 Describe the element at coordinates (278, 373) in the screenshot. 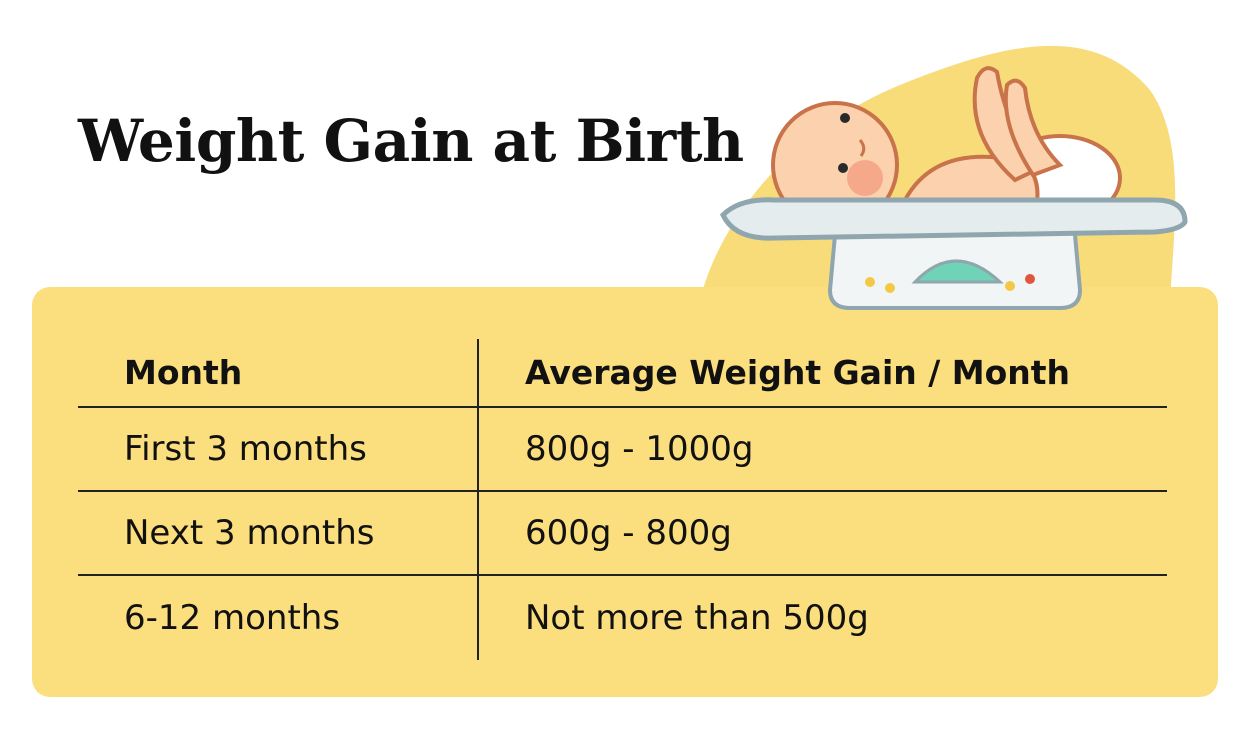

I see `header-month: Month` at that location.